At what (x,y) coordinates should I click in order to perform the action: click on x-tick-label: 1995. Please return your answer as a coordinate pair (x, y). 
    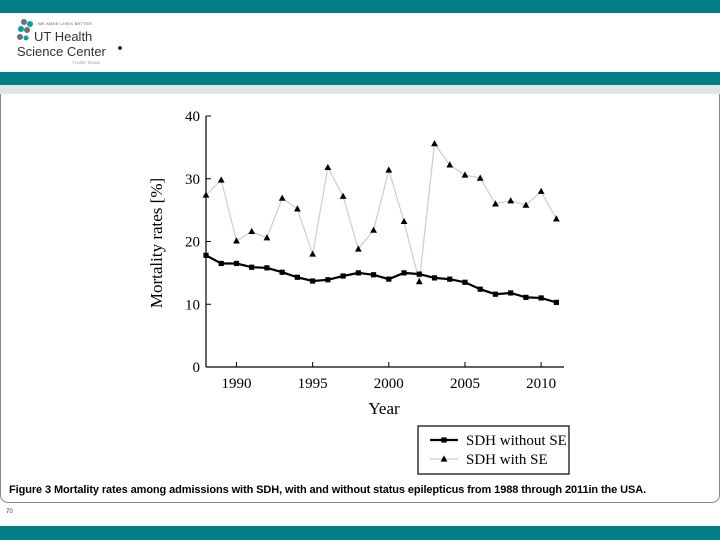
    Looking at the image, I should click on (313, 384).